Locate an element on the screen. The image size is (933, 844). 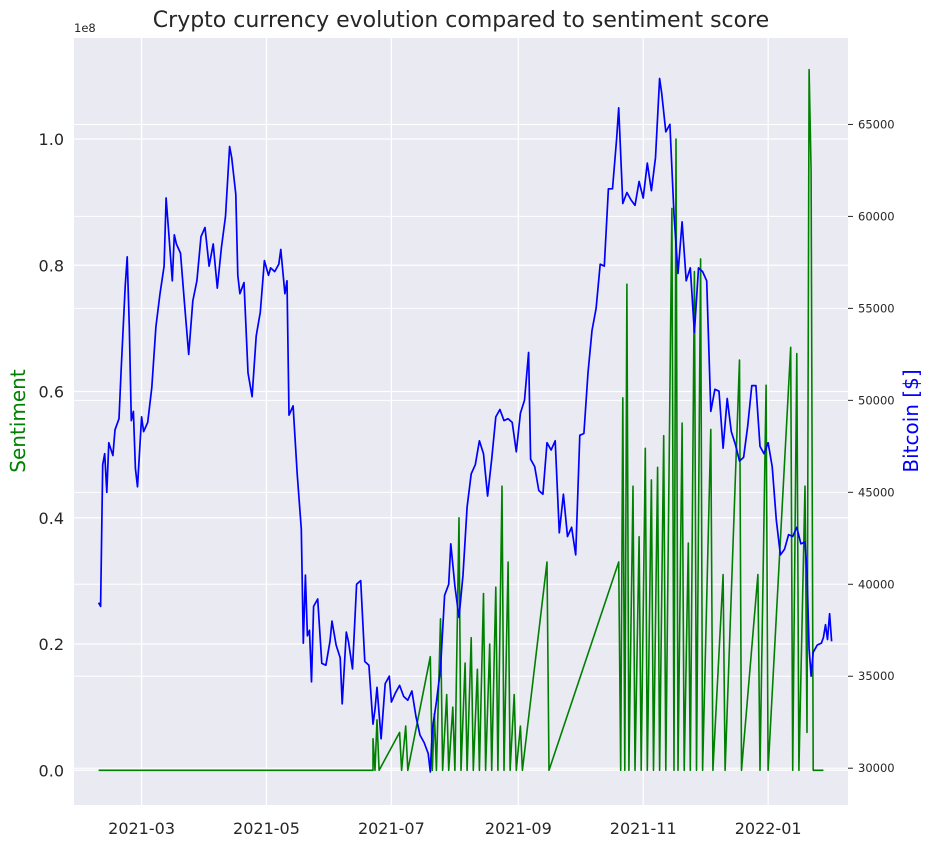
y-right-tick-label: 30000 is located at coordinates (876, 768).